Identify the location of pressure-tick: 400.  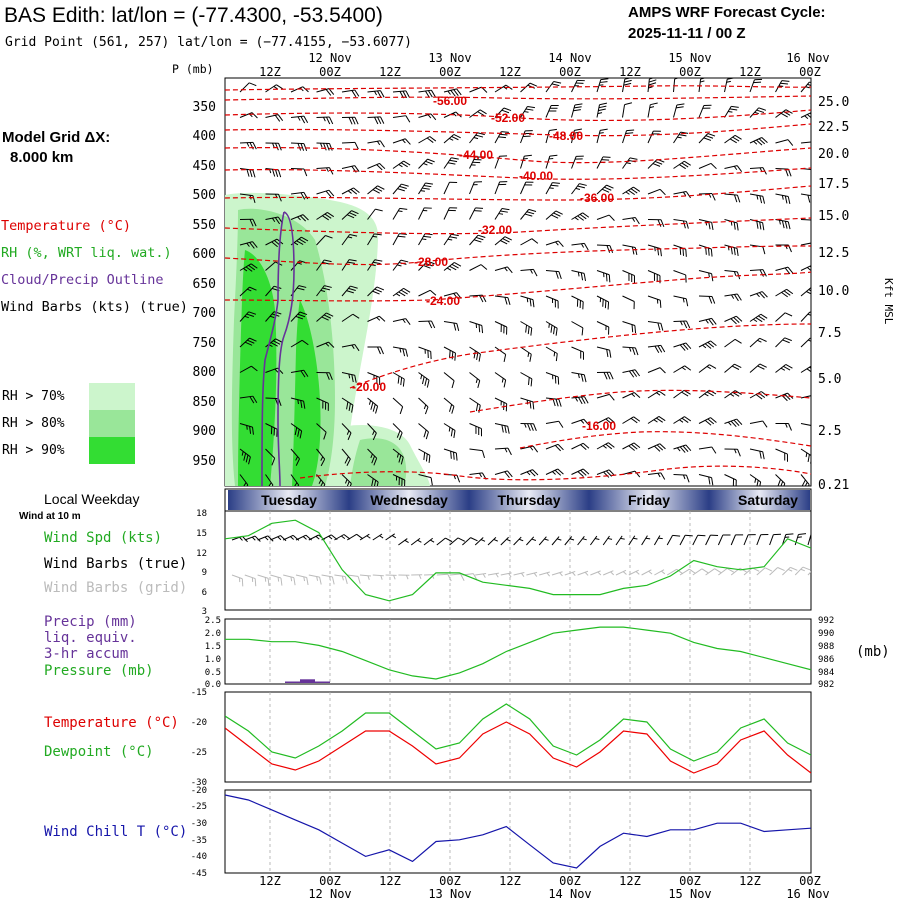
(204, 136).